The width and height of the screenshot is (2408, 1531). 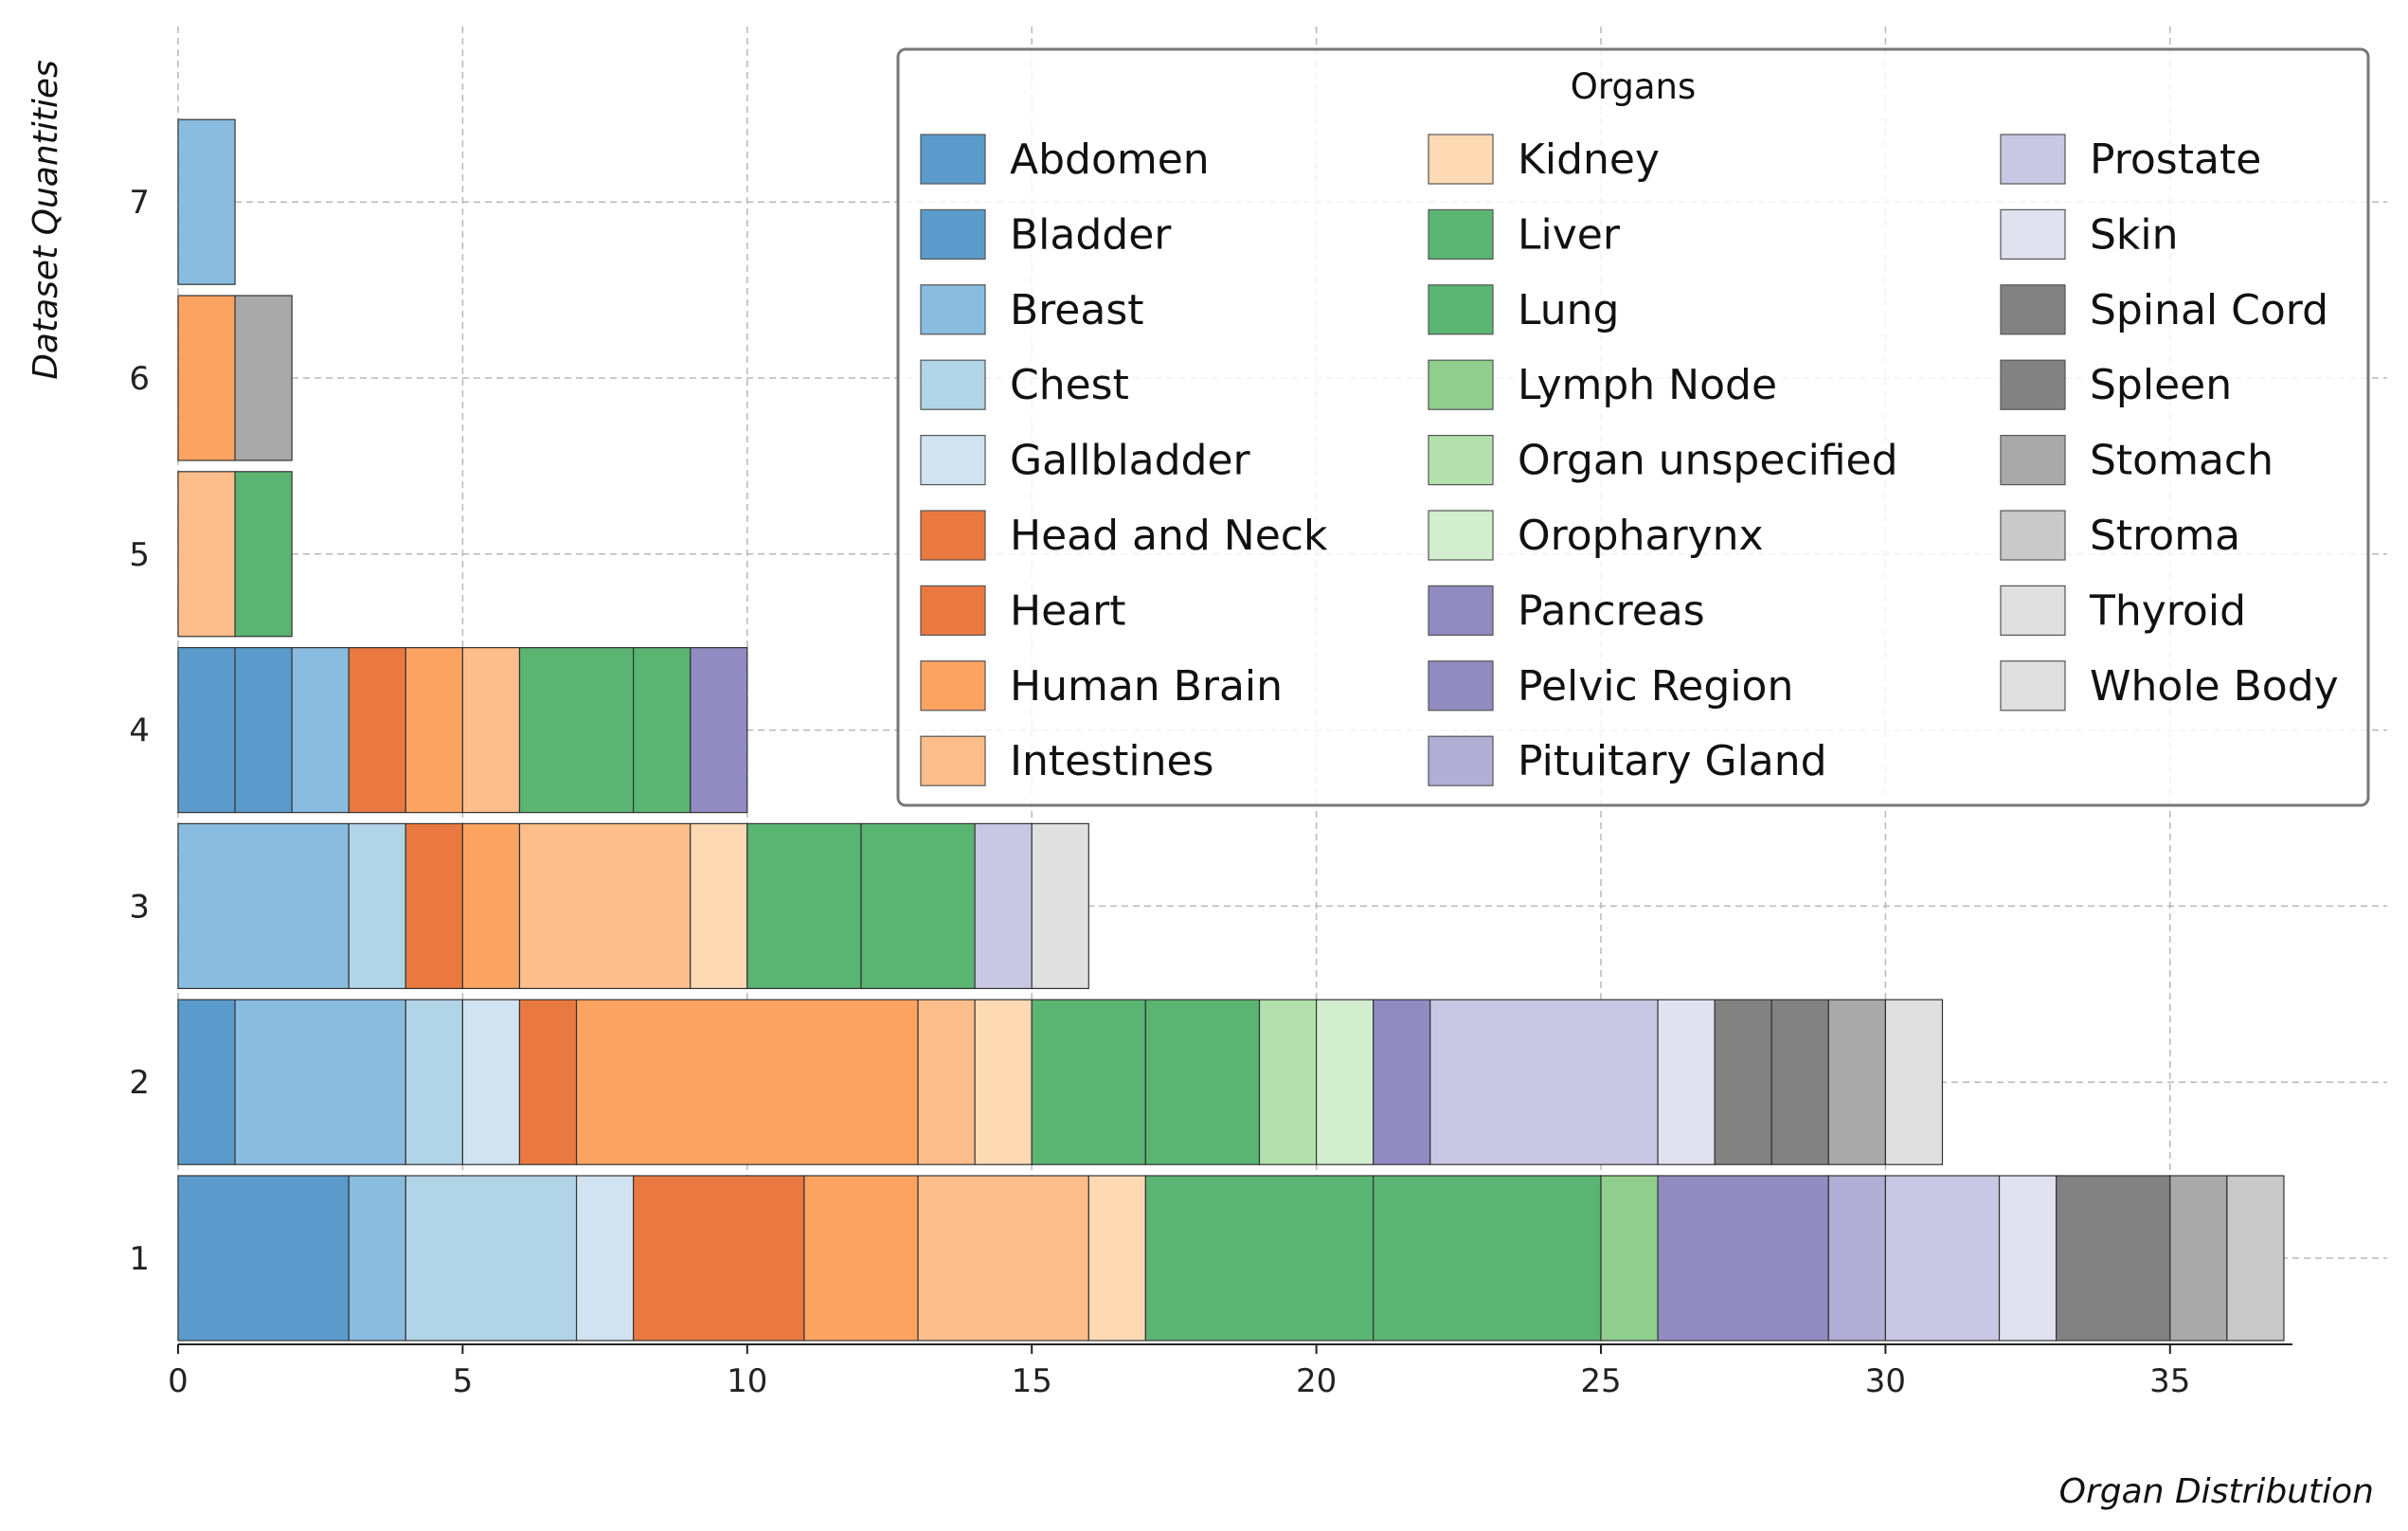 What do you see at coordinates (1077, 310) in the screenshot?
I see `legend-label-breast: Breast` at bounding box center [1077, 310].